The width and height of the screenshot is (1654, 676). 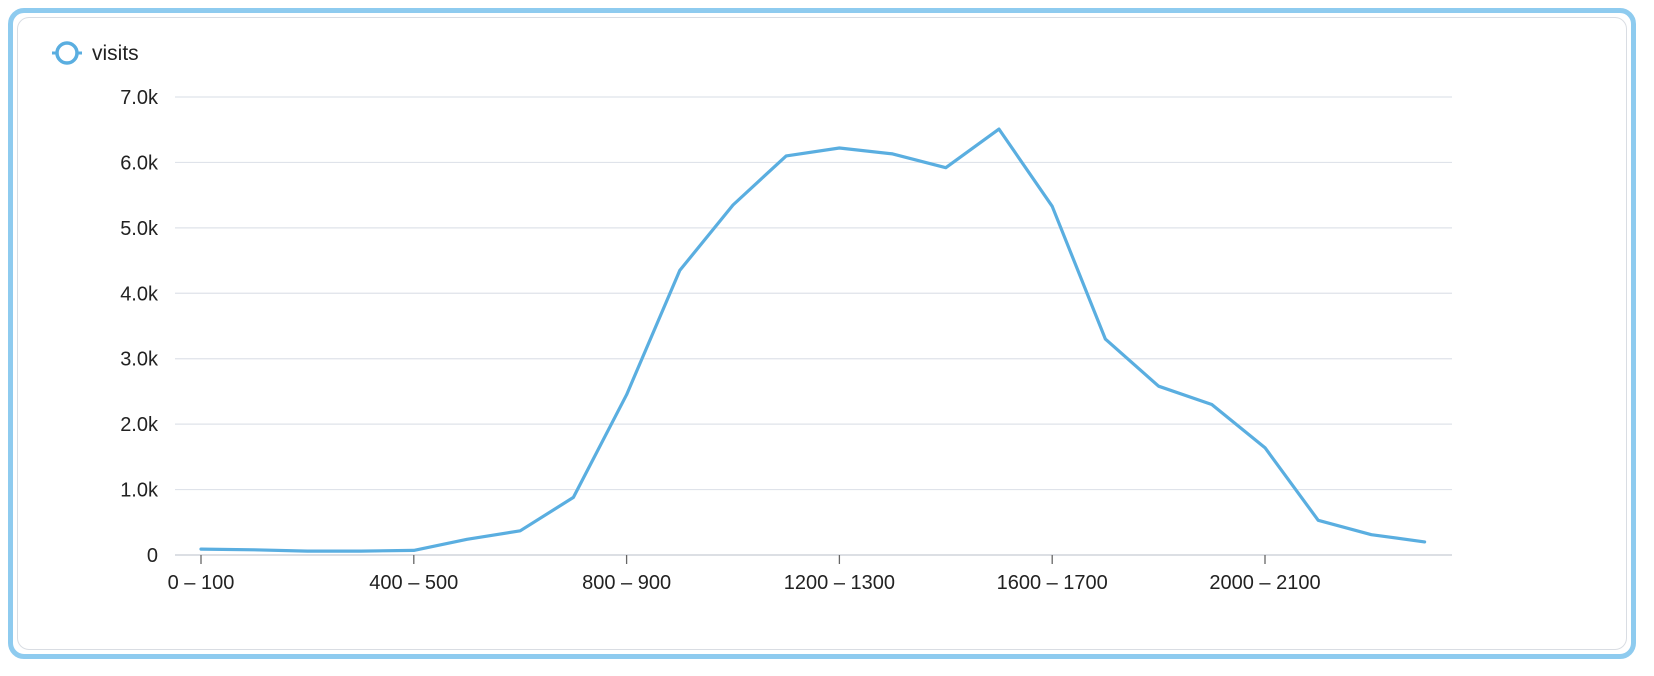 I want to click on x-tick-label: 400 – 500, so click(x=413, y=583).